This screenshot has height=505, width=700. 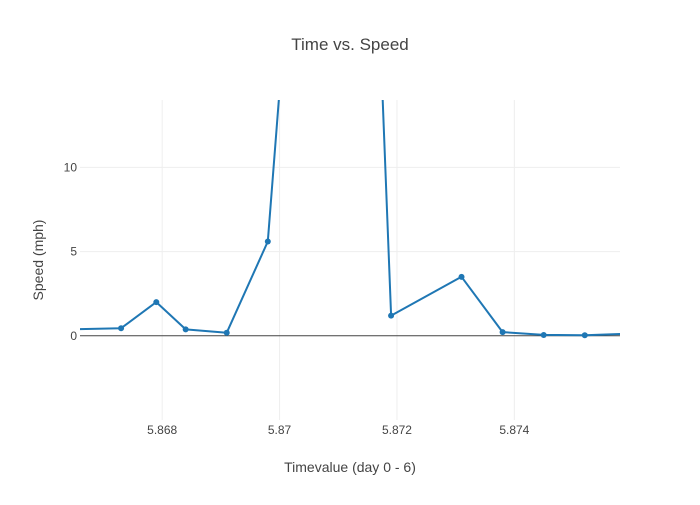 What do you see at coordinates (514, 430) in the screenshot?
I see `x-tick-label: 5.874` at bounding box center [514, 430].